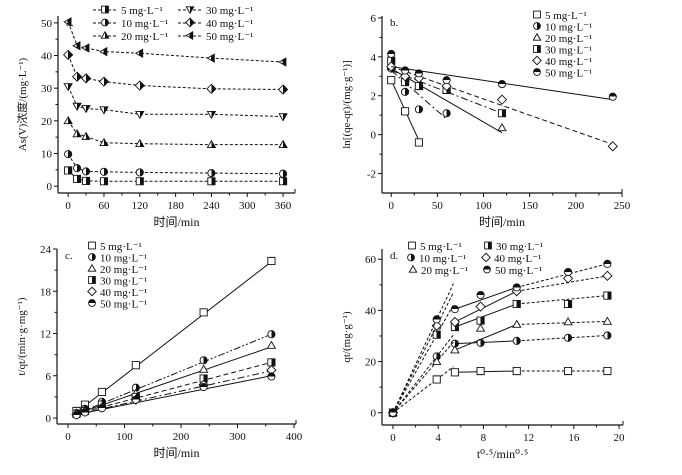 The height and width of the screenshot is (475, 682). What do you see at coordinates (502, 454) in the screenshot?
I see `x-axis-label: t⁰·⁵/min⁰·⁵` at bounding box center [502, 454].